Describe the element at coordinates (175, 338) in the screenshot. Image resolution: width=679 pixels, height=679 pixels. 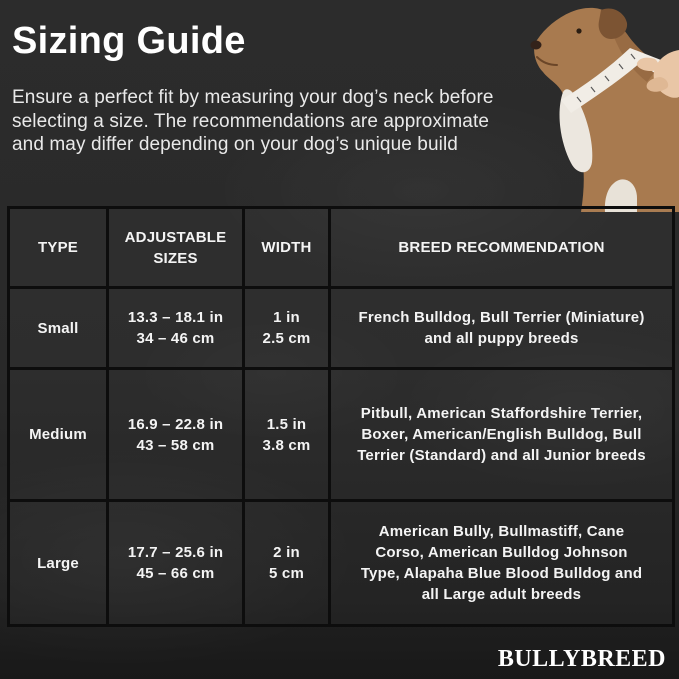
I see `size-centimeters: 34 – 46 cm` at that location.